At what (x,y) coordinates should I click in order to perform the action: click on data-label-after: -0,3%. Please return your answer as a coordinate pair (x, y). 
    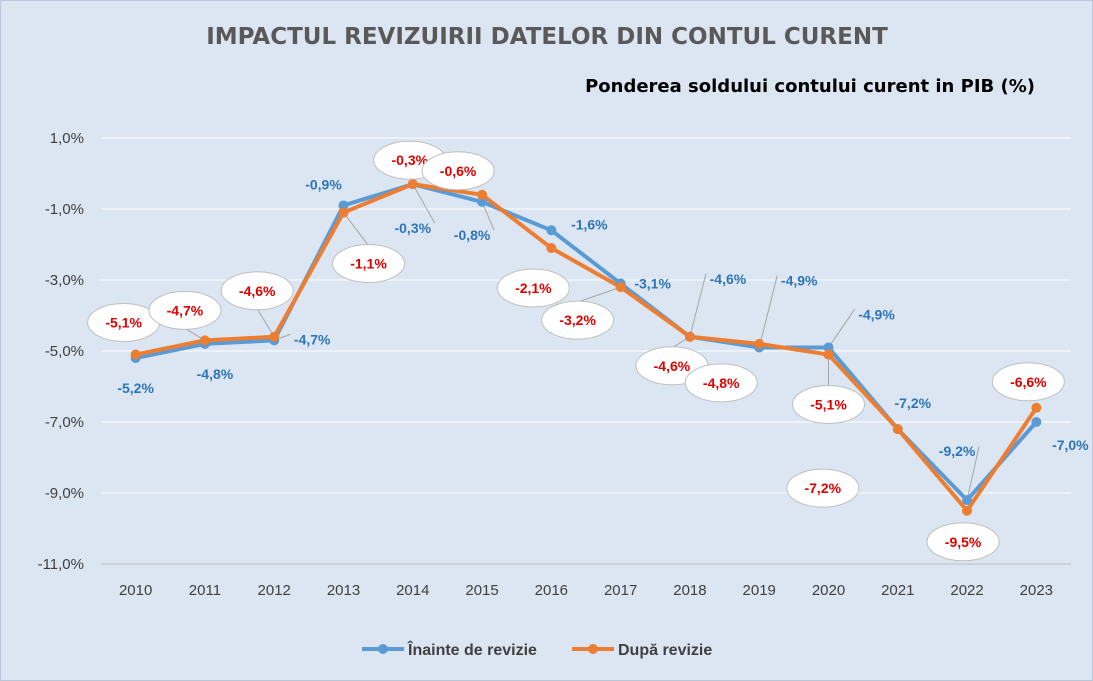
    Looking at the image, I should click on (409, 160).